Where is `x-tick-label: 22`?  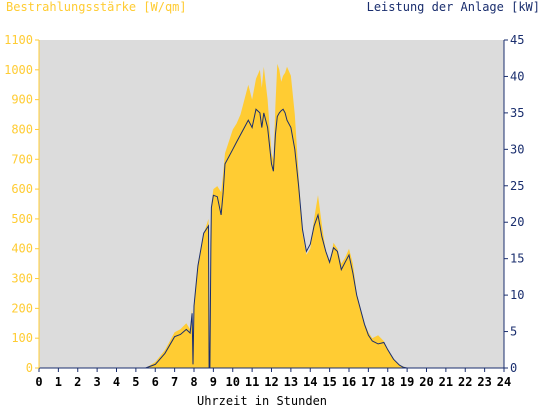 x-tick-label: 22 is located at coordinates (465, 382).